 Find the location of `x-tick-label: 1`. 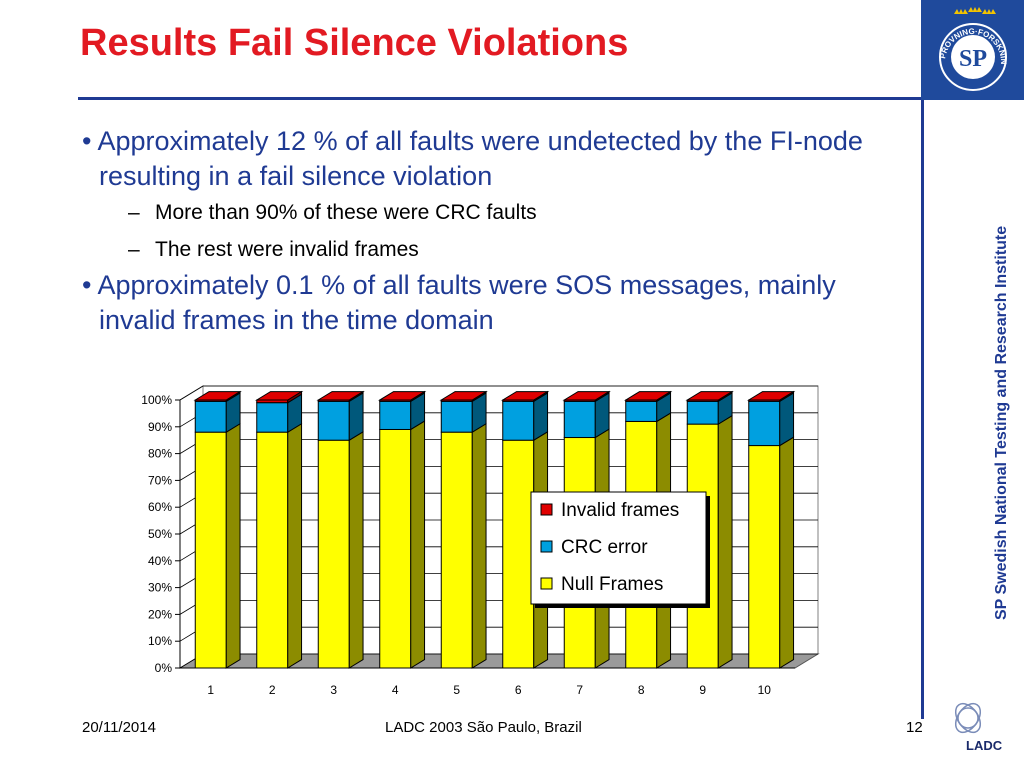

x-tick-label: 1 is located at coordinates (210, 690).